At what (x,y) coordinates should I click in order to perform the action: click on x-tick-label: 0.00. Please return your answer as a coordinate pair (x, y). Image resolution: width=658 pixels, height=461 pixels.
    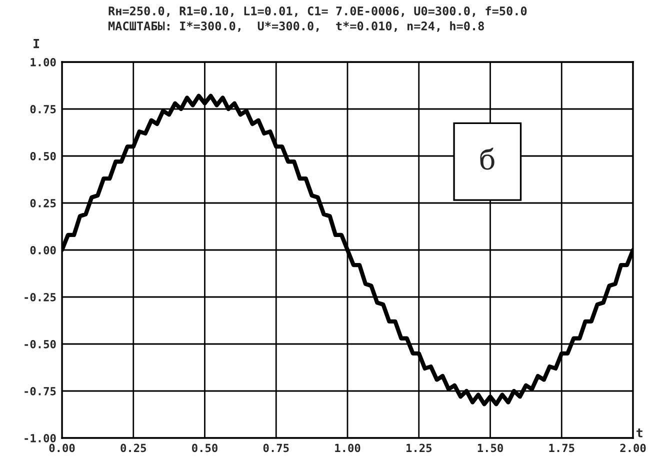
    Looking at the image, I should click on (62, 448).